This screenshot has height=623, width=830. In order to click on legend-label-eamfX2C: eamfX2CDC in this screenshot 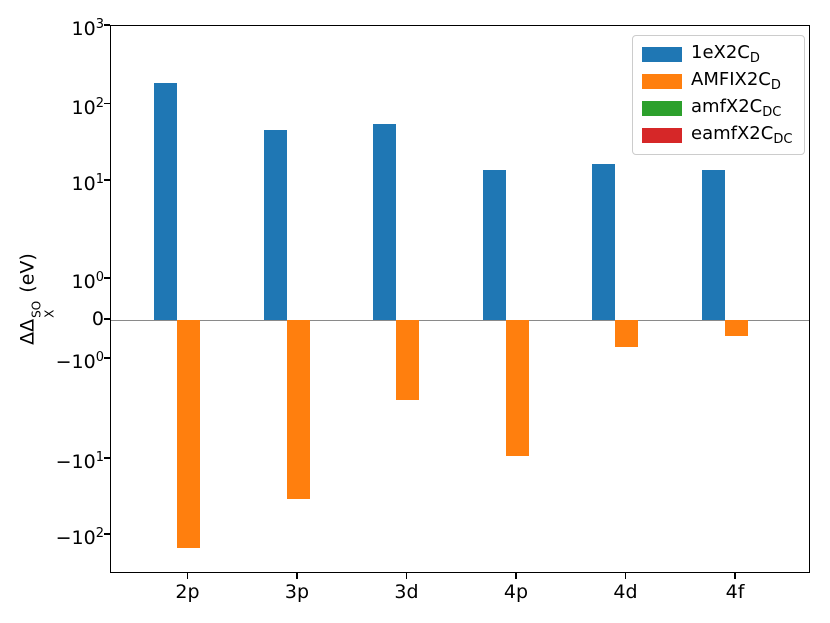, I will do `click(742, 135)`.